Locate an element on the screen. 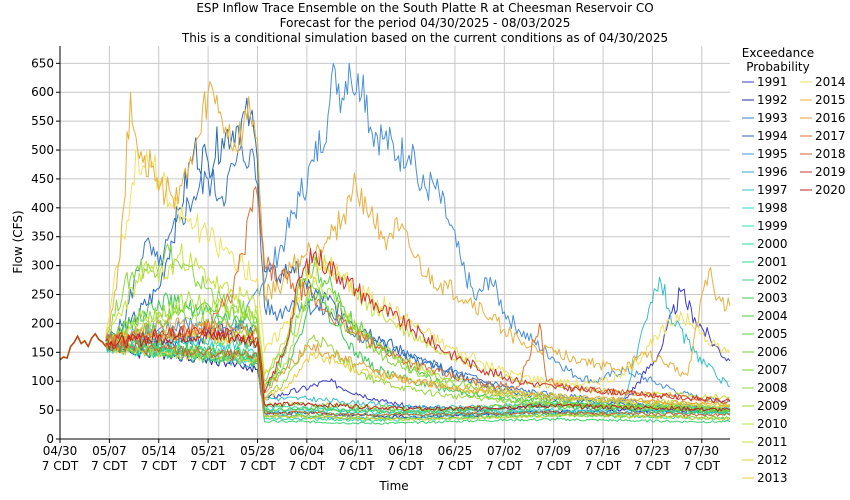  x-tick-label-date: 06/04 is located at coordinates (307, 451).